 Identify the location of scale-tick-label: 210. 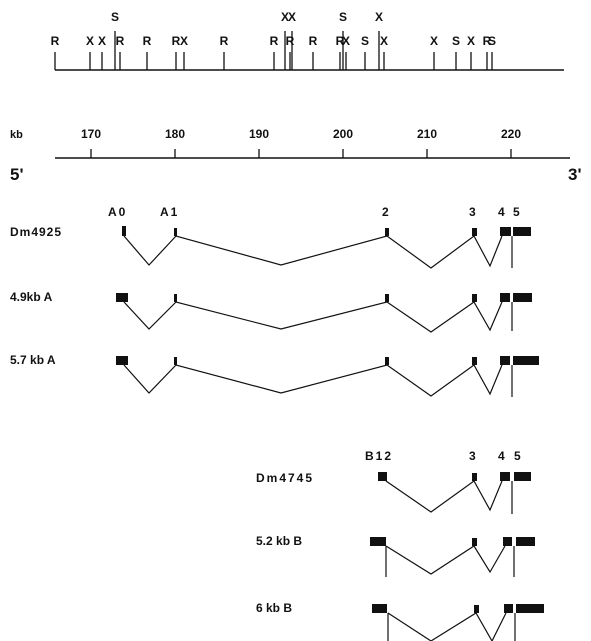
(427, 134).